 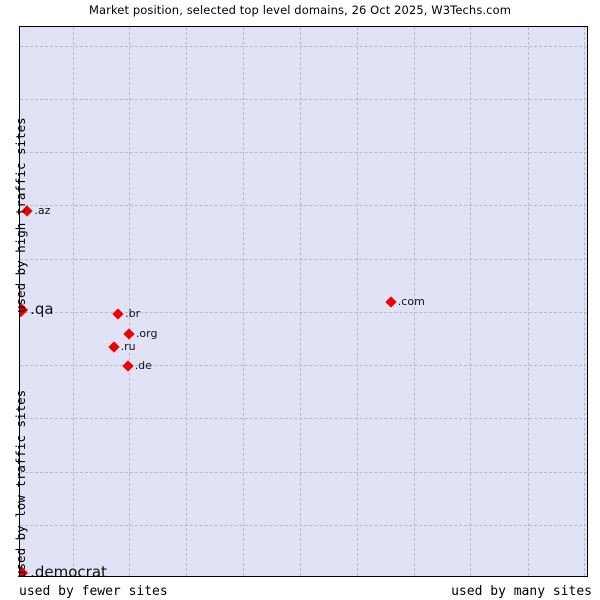 What do you see at coordinates (521, 591) in the screenshot?
I see `x-axis-label-right: used by many sites` at bounding box center [521, 591].